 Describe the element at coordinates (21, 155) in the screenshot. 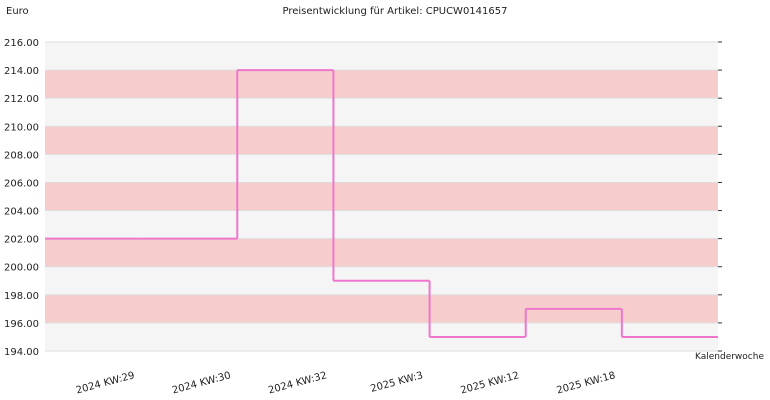

I see `y-tick-label: 208.00` at that location.